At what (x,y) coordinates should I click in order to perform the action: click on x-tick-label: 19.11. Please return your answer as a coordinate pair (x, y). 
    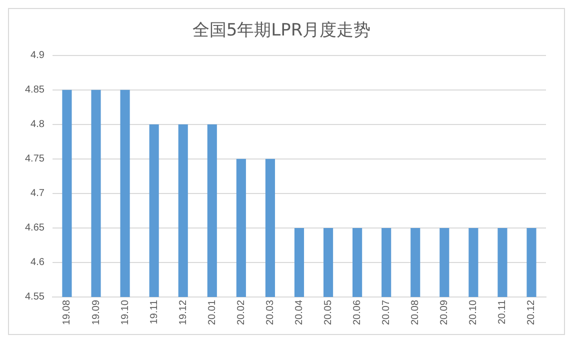
    Looking at the image, I should click on (154, 312).